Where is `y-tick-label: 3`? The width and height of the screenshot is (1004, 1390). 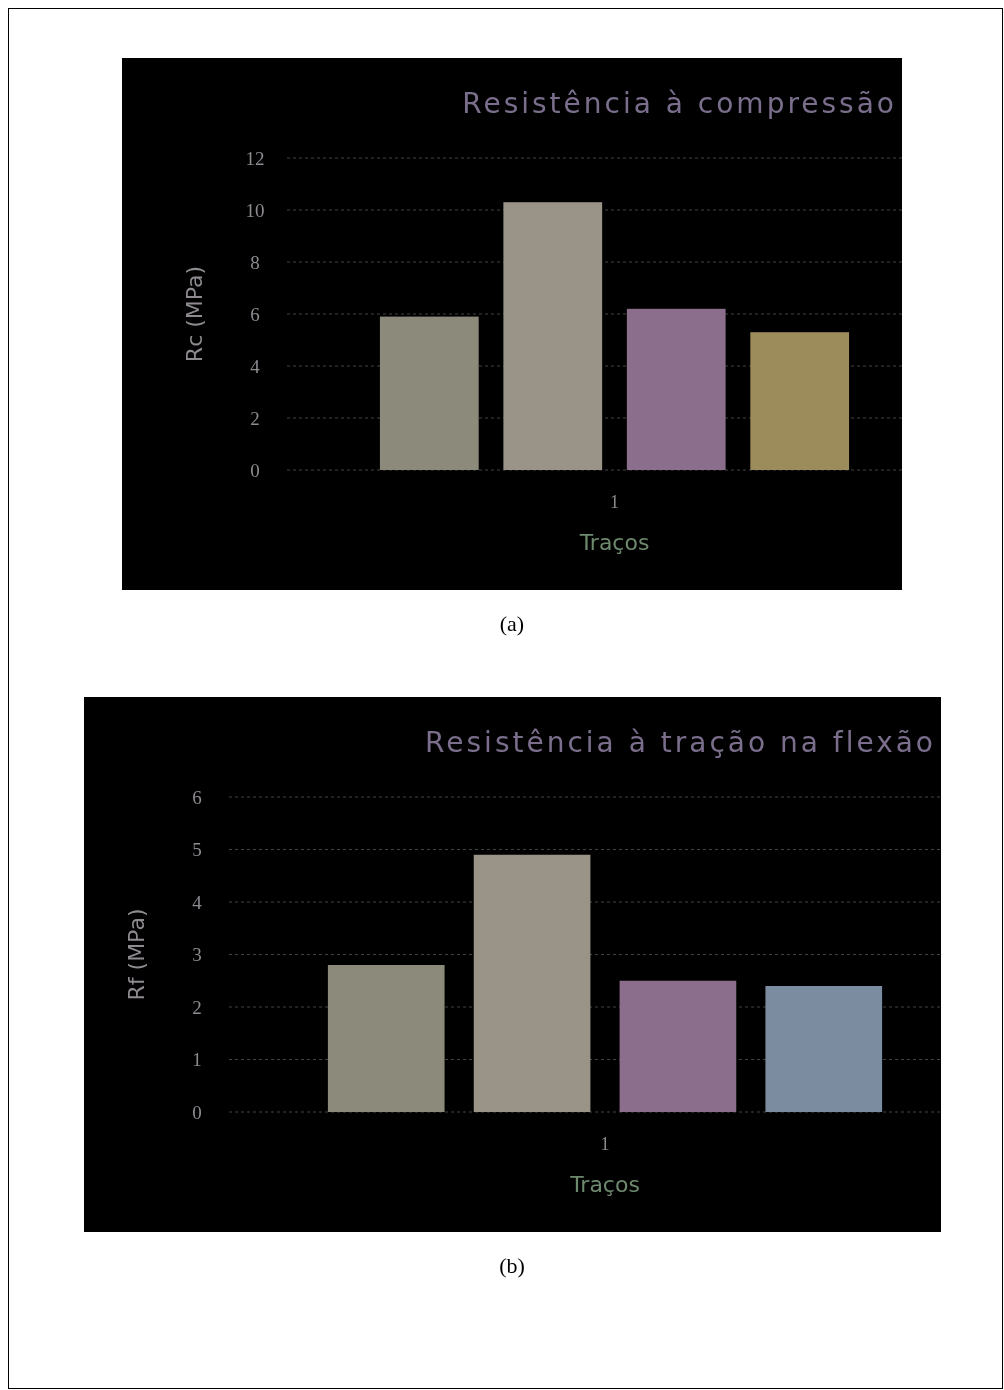 y-tick-label: 3 is located at coordinates (197, 955).